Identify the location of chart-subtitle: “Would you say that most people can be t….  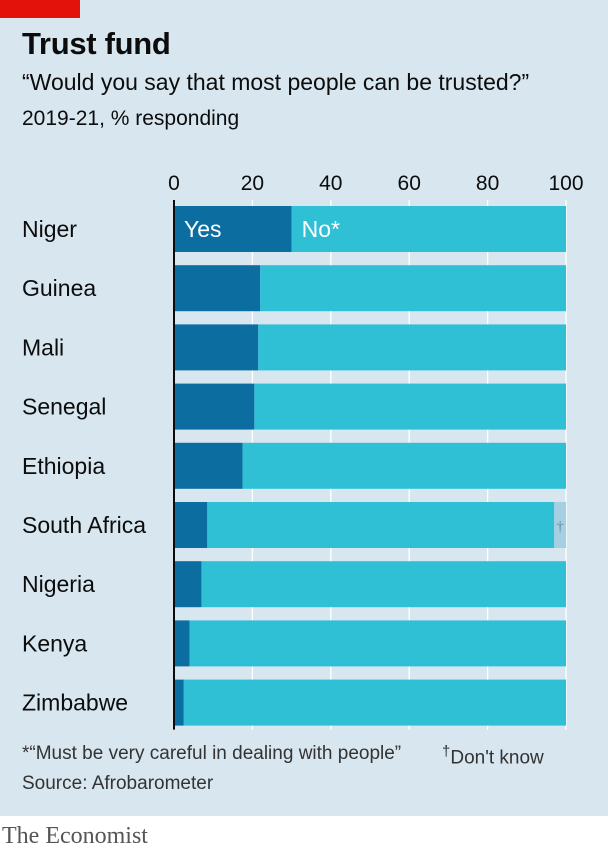
(276, 82).